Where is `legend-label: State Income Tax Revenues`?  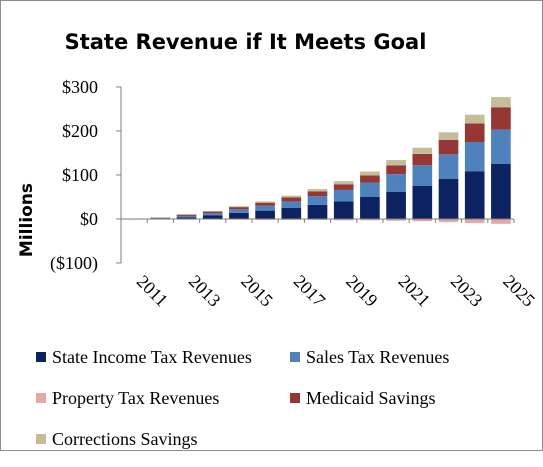
legend-label: State Income Tax Revenues is located at coordinates (152, 356).